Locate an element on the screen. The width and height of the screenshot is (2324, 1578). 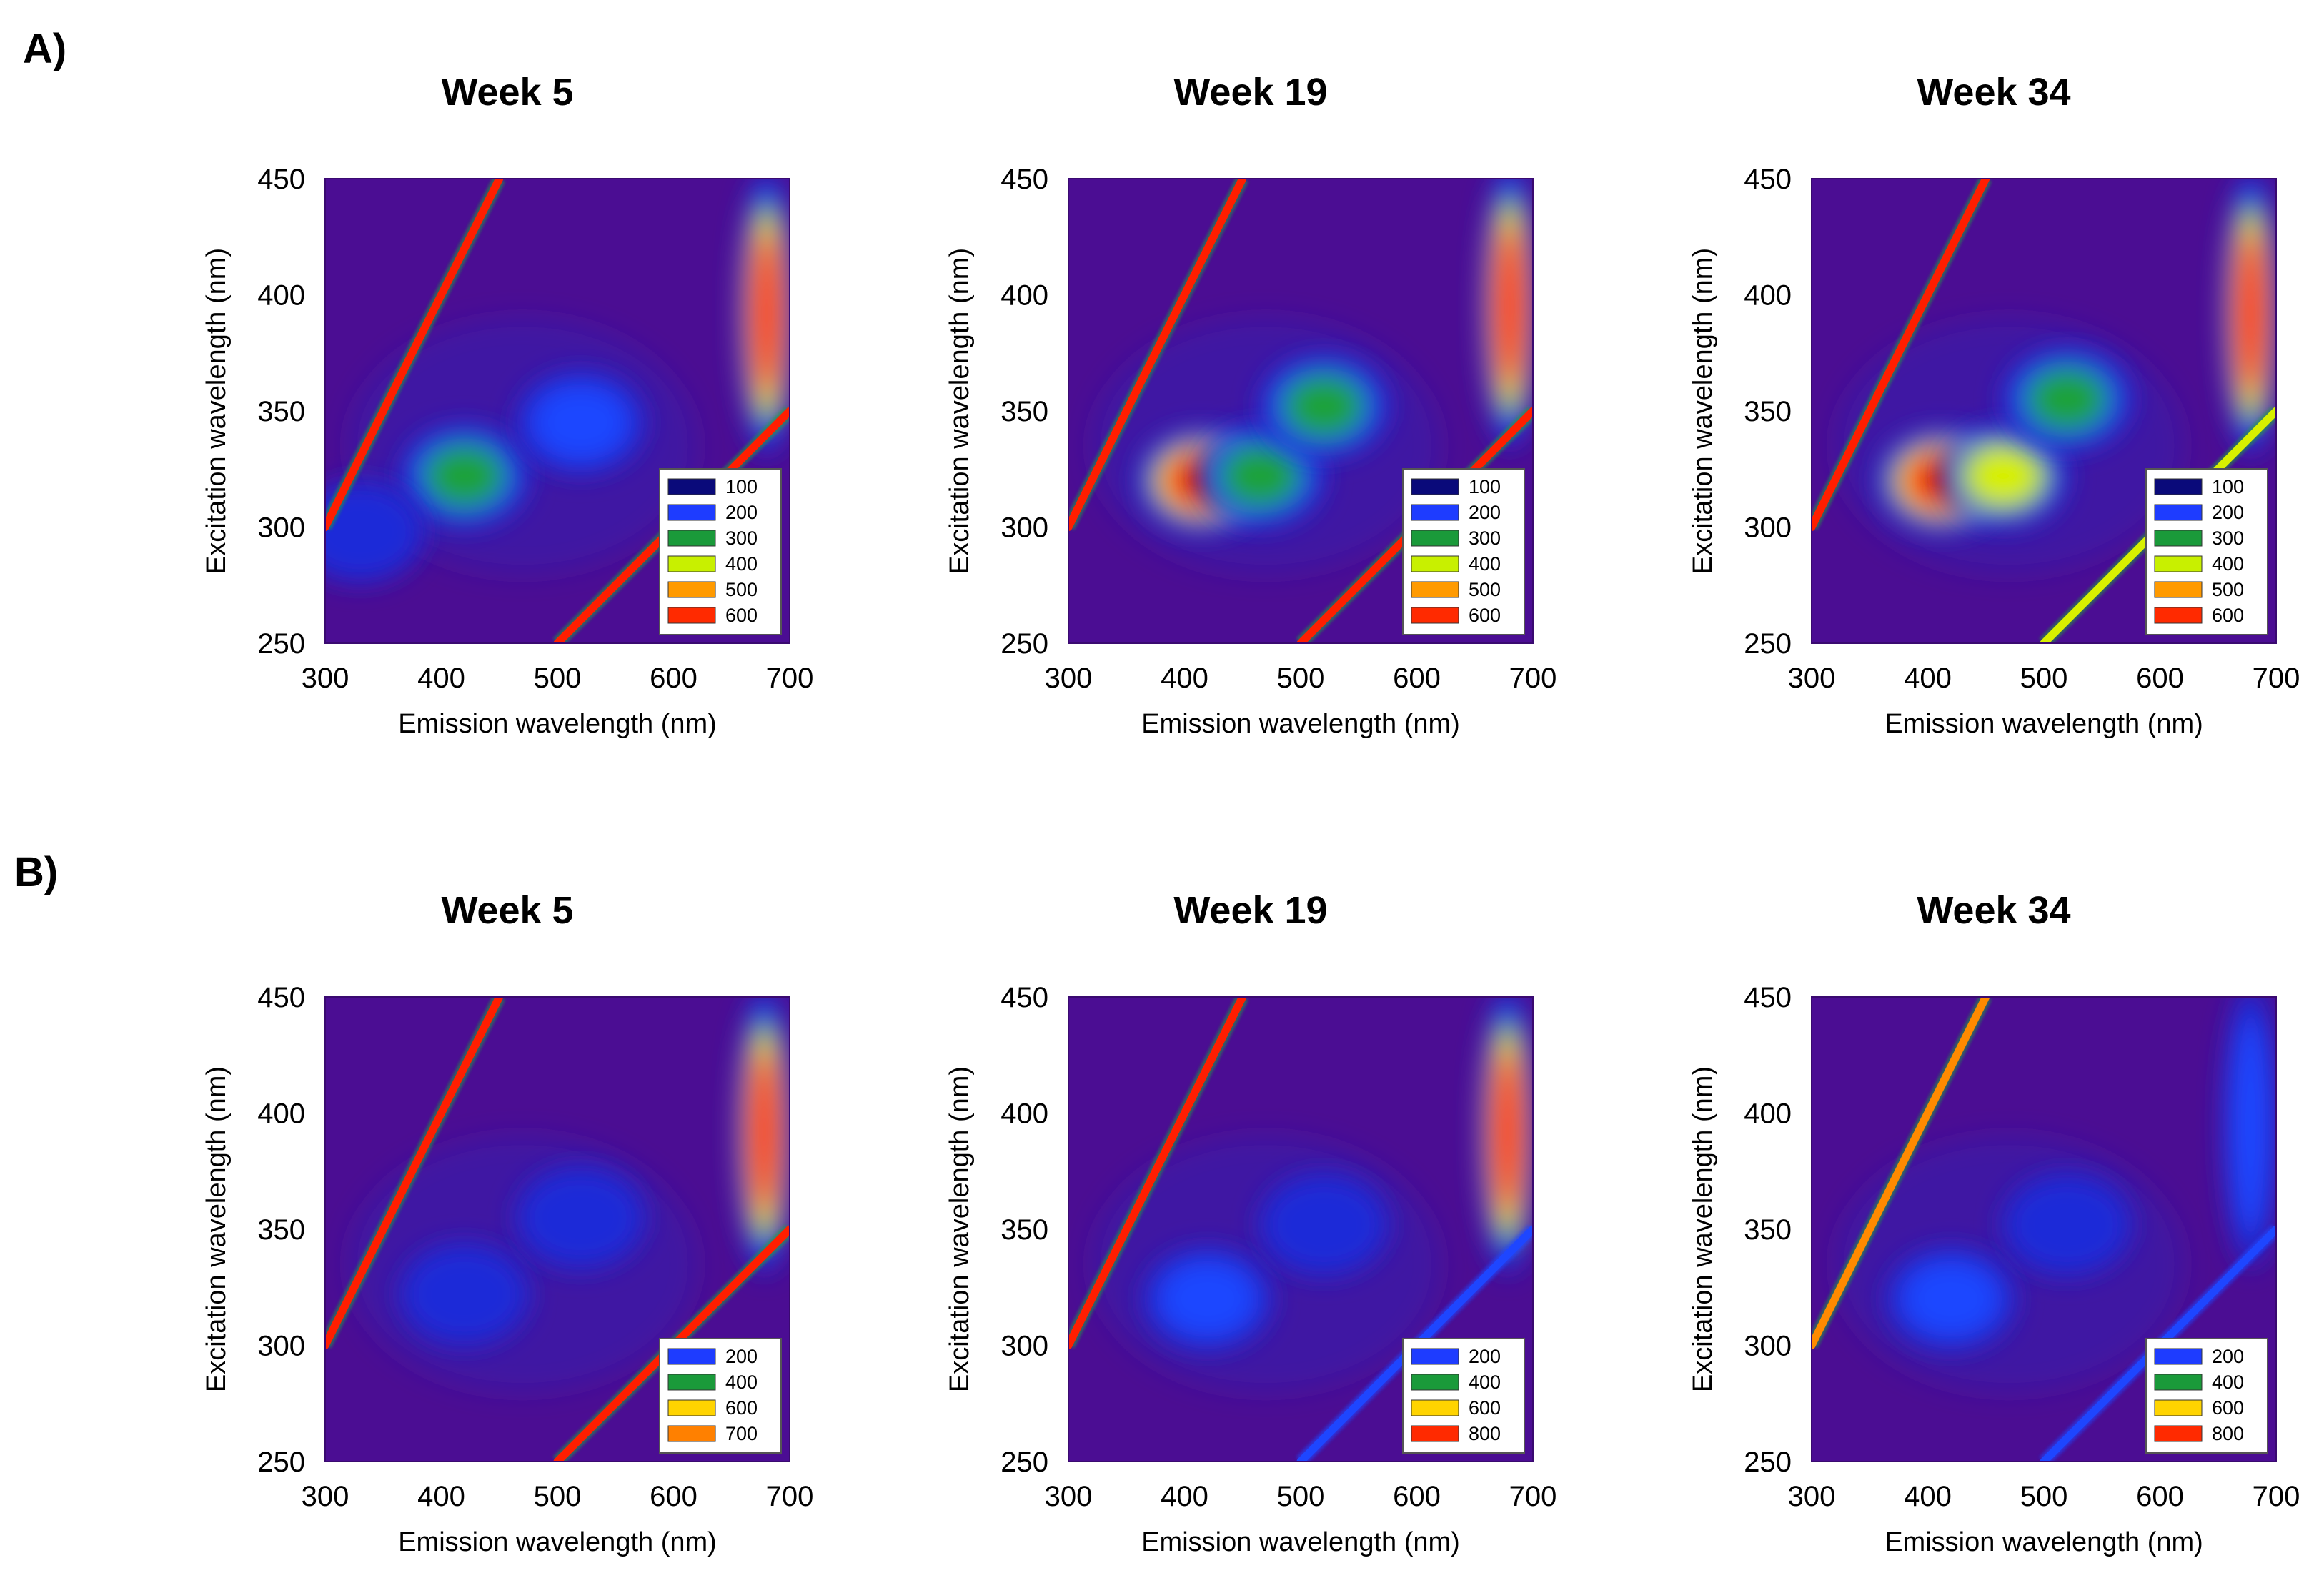
legend-label: 100 is located at coordinates (1485, 486).